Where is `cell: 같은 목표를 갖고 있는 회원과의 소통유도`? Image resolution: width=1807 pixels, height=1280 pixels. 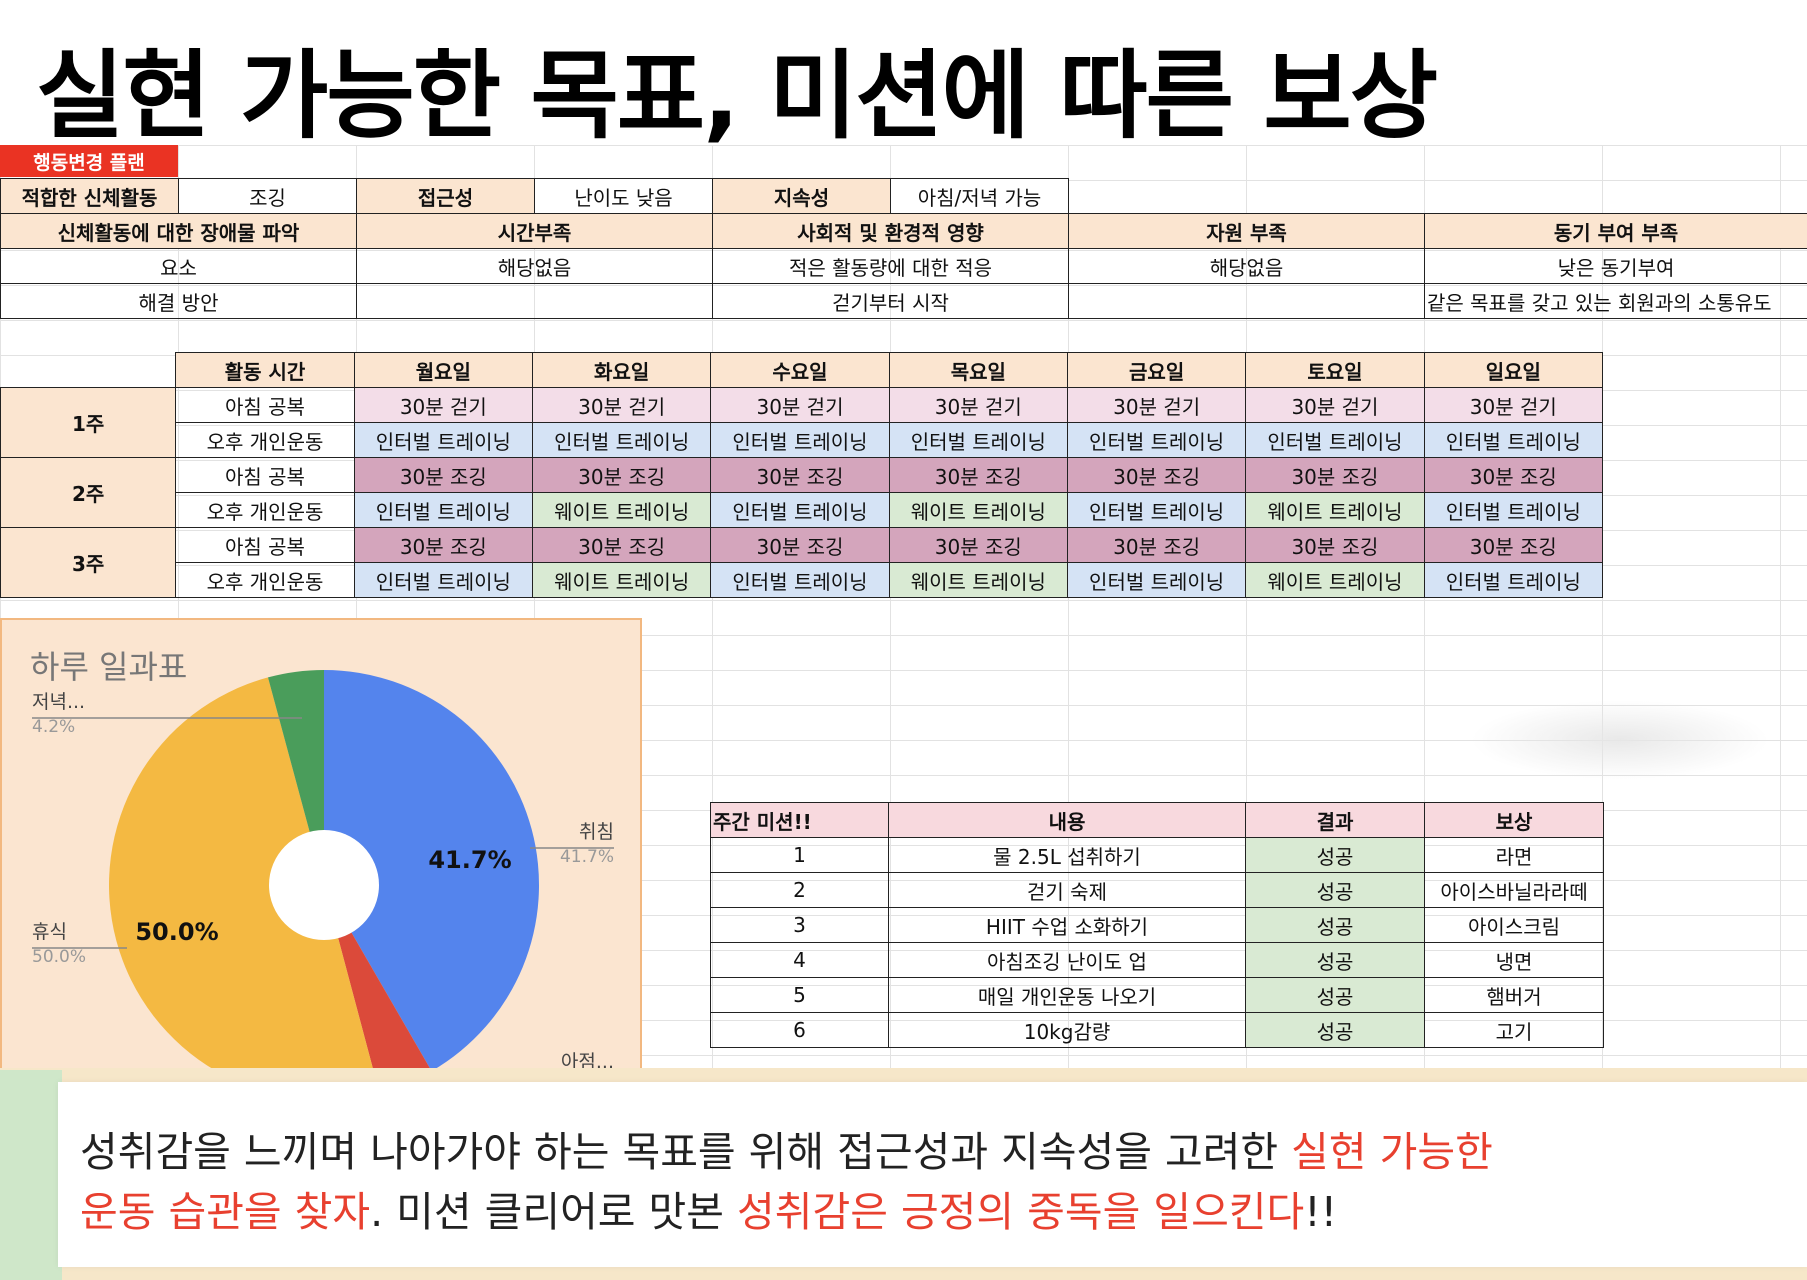 cell: 같은 목표를 갖고 있는 회원과의 소통유도 is located at coordinates (1615, 301).